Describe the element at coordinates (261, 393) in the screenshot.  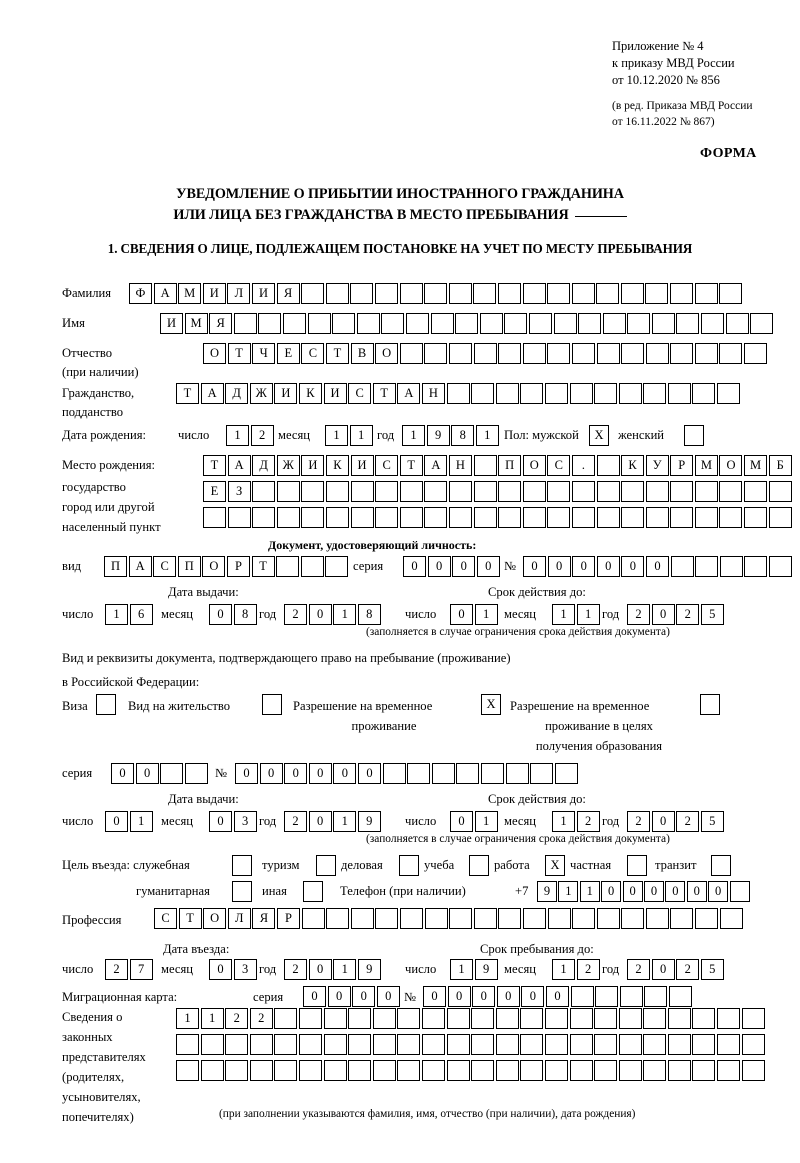
I see `form-cell: Ж` at that location.